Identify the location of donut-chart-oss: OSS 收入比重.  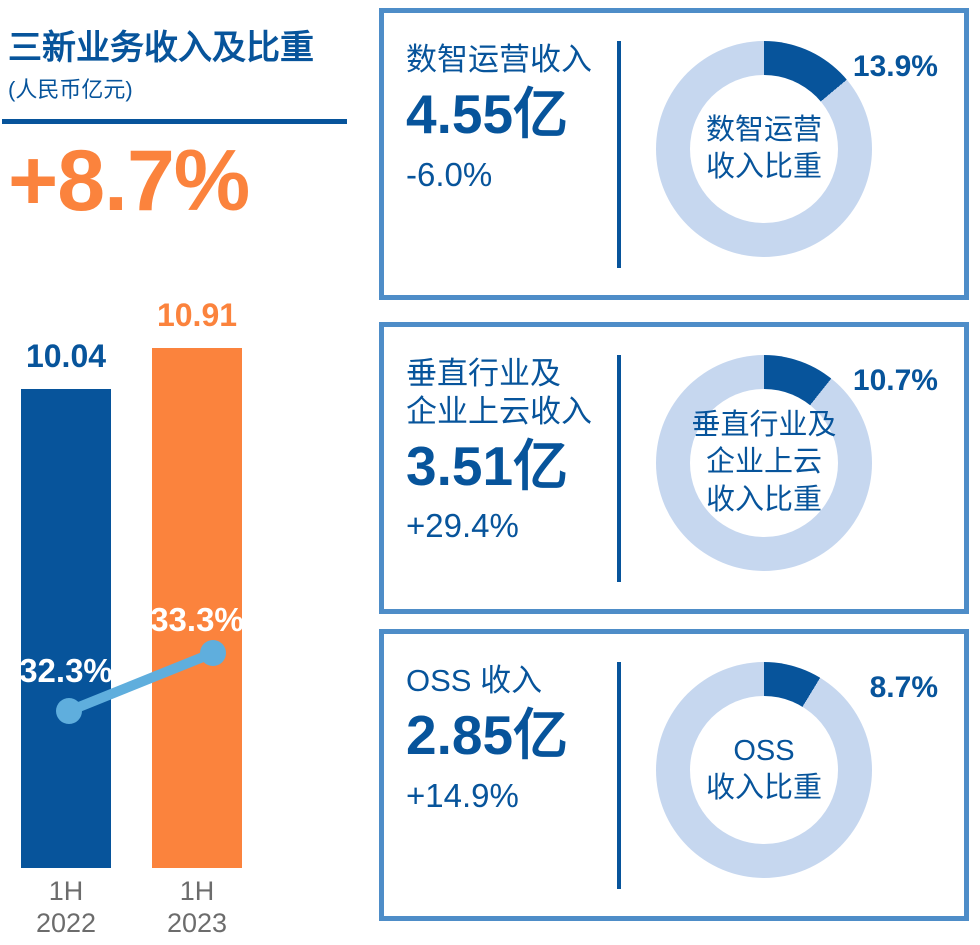
(764, 770).